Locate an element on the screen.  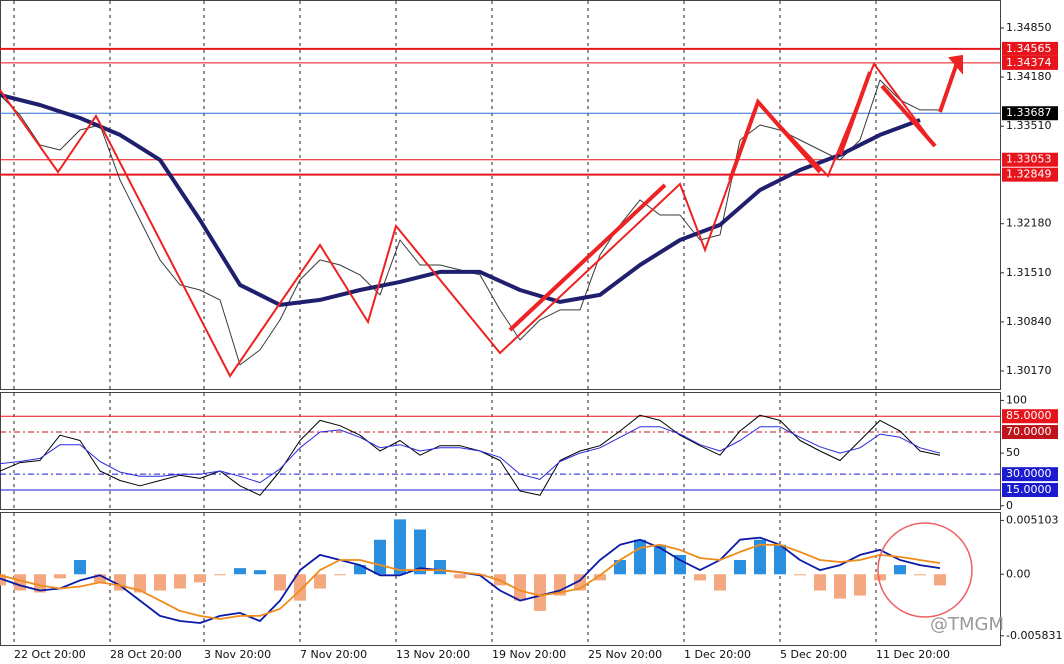
x-tick-label: 19 Nov 20:00 is located at coordinates (529, 654).